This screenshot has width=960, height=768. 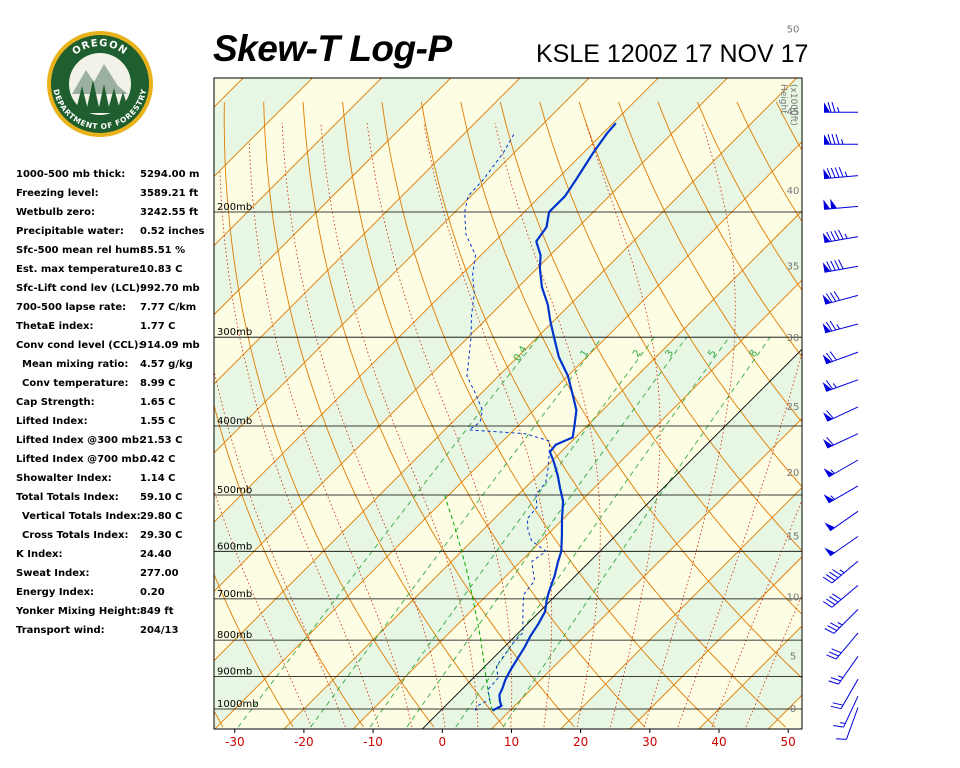 I want to click on height-tick-label: 20, so click(x=793, y=473).